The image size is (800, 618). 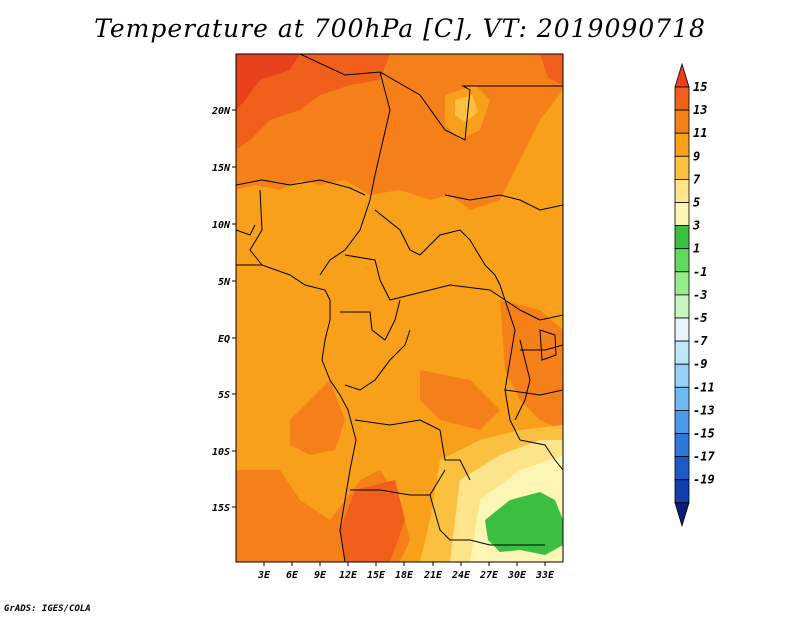 What do you see at coordinates (320, 575) in the screenshot?
I see `lon-label: 9E` at bounding box center [320, 575].